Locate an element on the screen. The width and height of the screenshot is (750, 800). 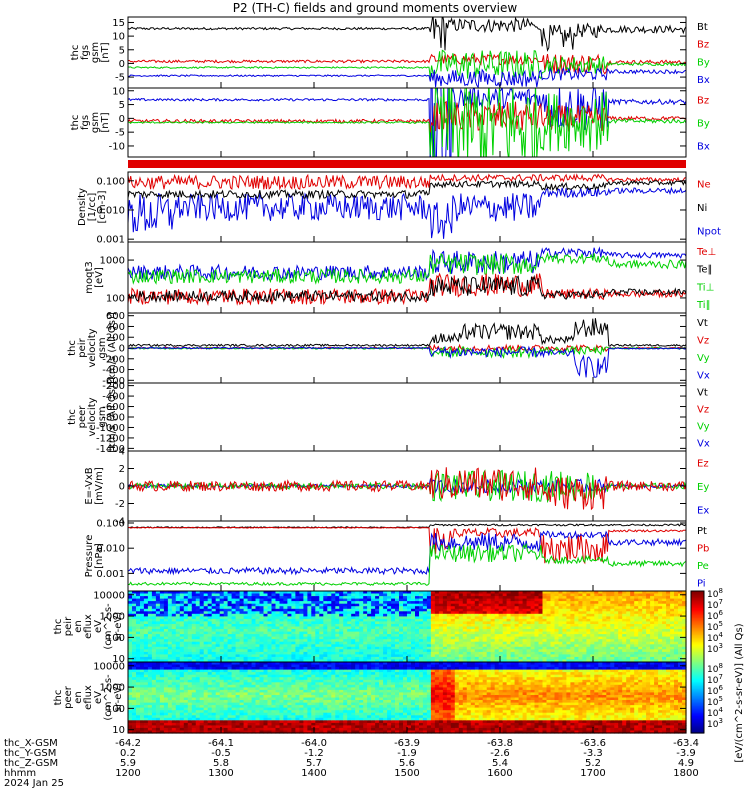
legend-label: Ex is located at coordinates (703, 510).